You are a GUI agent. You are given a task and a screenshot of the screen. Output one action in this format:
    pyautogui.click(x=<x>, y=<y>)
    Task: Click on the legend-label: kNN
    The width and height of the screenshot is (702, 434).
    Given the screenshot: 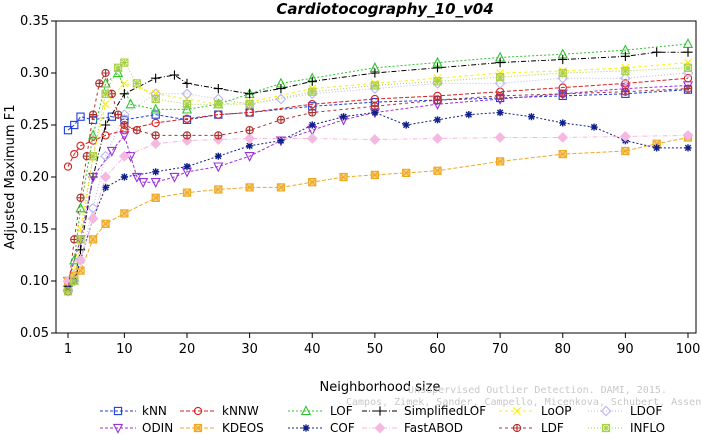 What is the action you would take?
    pyautogui.click(x=154, y=411)
    